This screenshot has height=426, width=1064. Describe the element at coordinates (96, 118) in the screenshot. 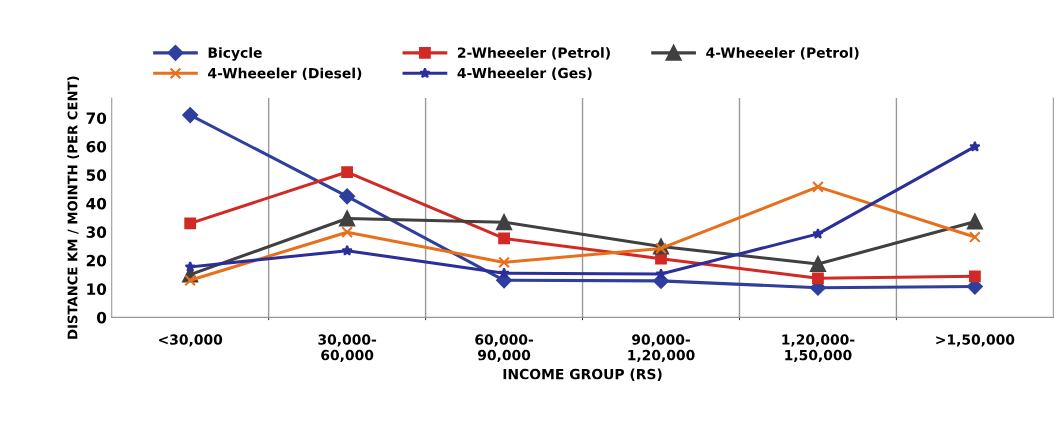

I see `y-tick-label: 70` at that location.